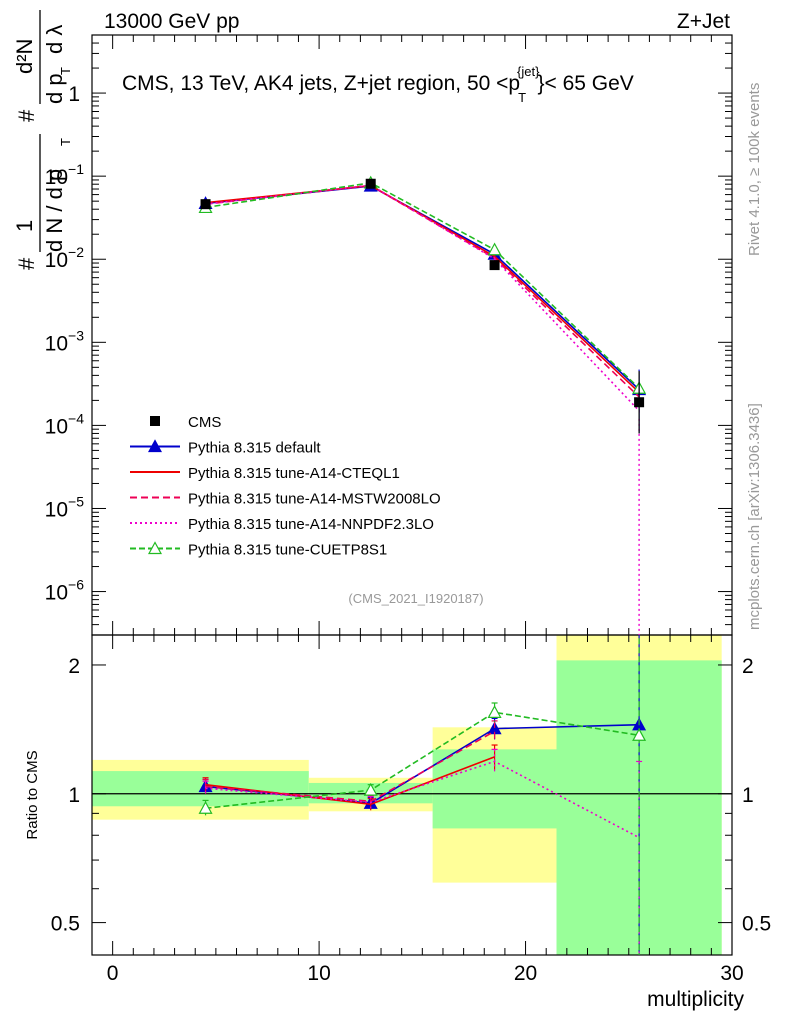 This screenshot has width=786, height=1024. I want to click on mcplots-credit-label: mcplots.cern.ch [arXiv:1306.3436], so click(754, 516).